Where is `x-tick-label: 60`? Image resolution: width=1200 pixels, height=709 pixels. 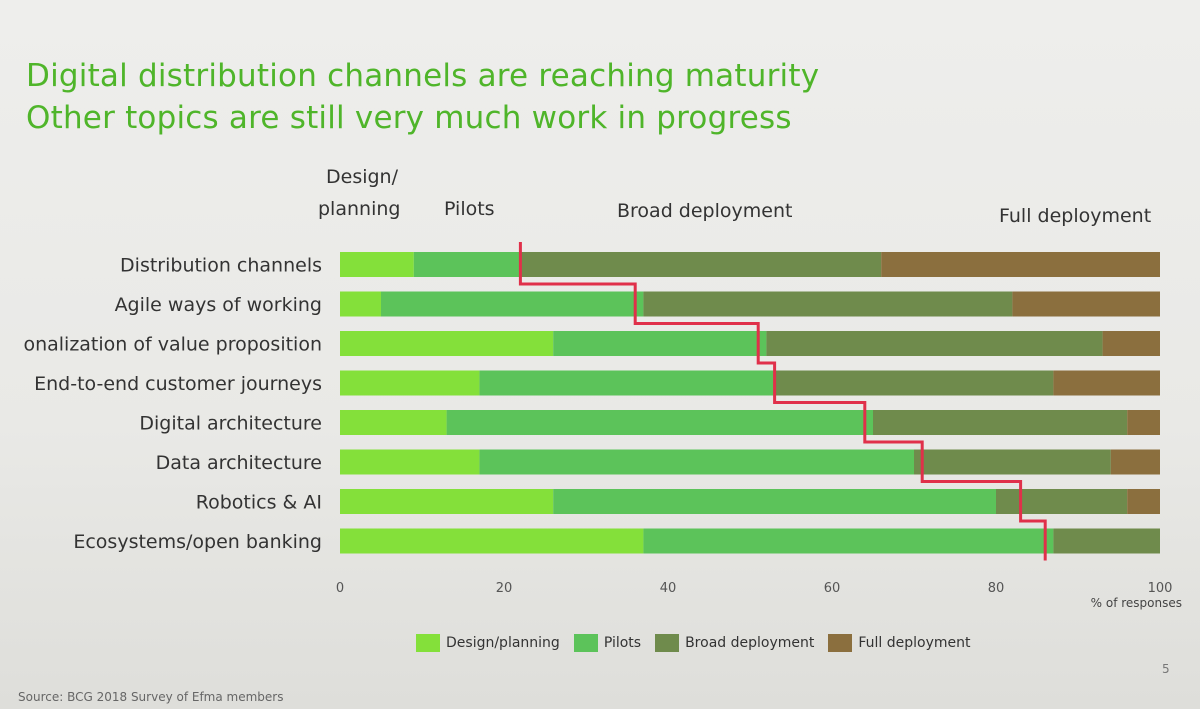 x-tick-label: 60 is located at coordinates (832, 588).